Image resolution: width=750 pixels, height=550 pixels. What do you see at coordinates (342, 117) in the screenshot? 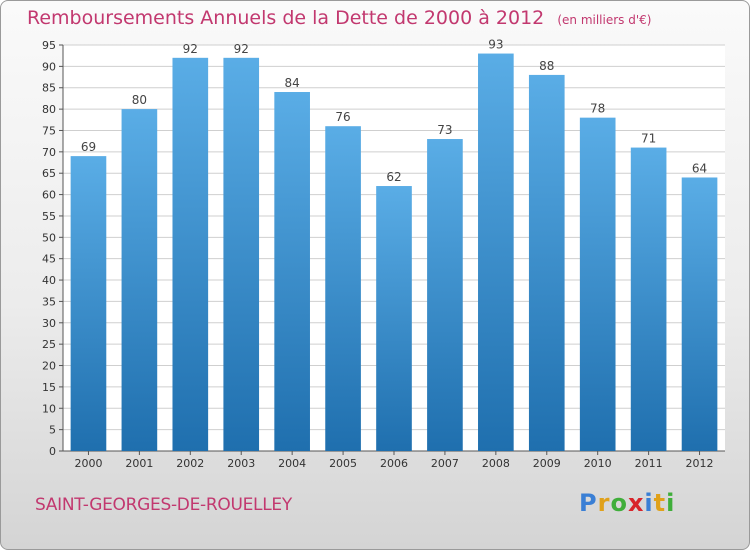
I see `bar-value-label: 76` at bounding box center [342, 117].